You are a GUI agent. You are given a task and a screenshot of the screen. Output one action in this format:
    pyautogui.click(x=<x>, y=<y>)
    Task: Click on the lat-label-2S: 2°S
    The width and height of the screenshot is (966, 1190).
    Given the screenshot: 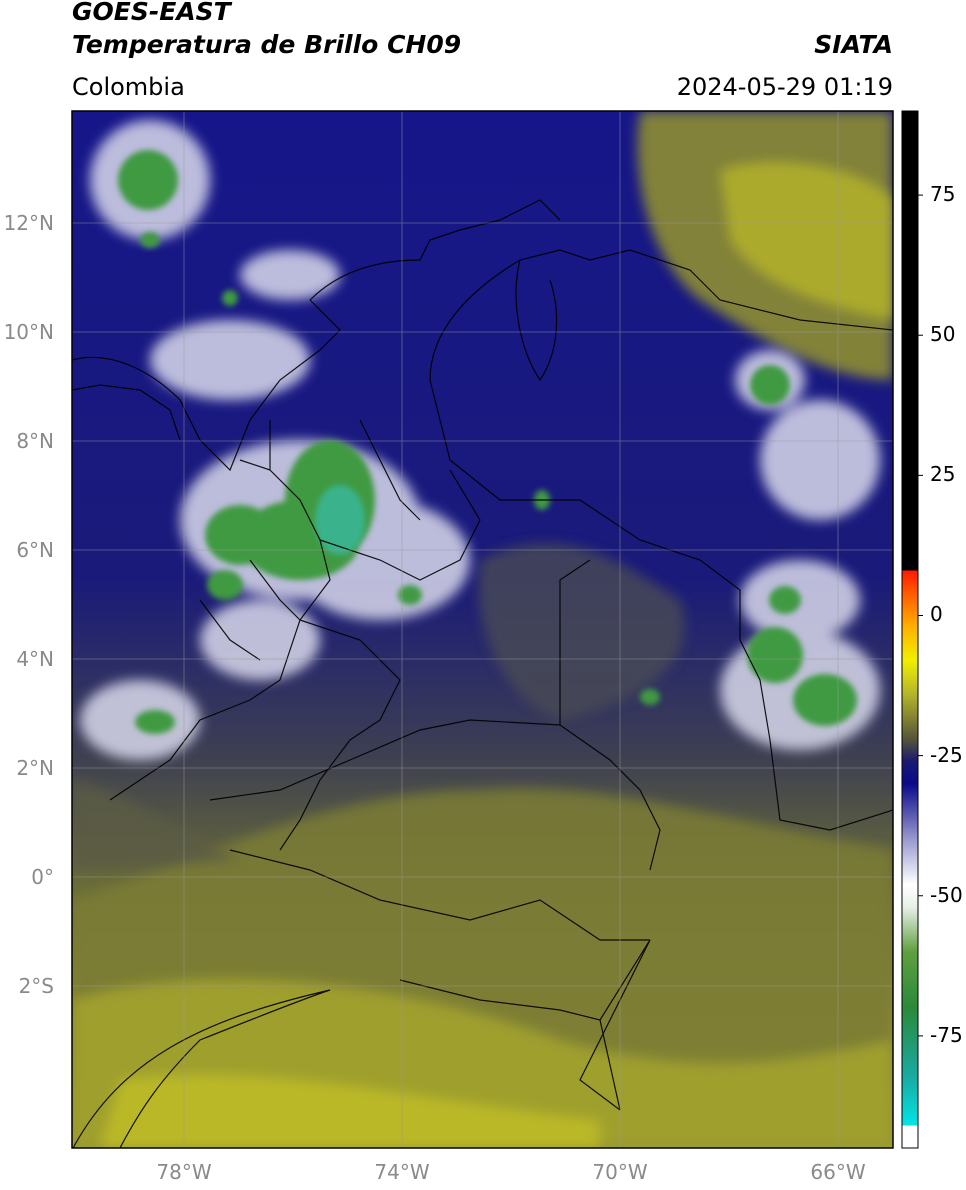 What is the action you would take?
    pyautogui.click(x=36, y=986)
    